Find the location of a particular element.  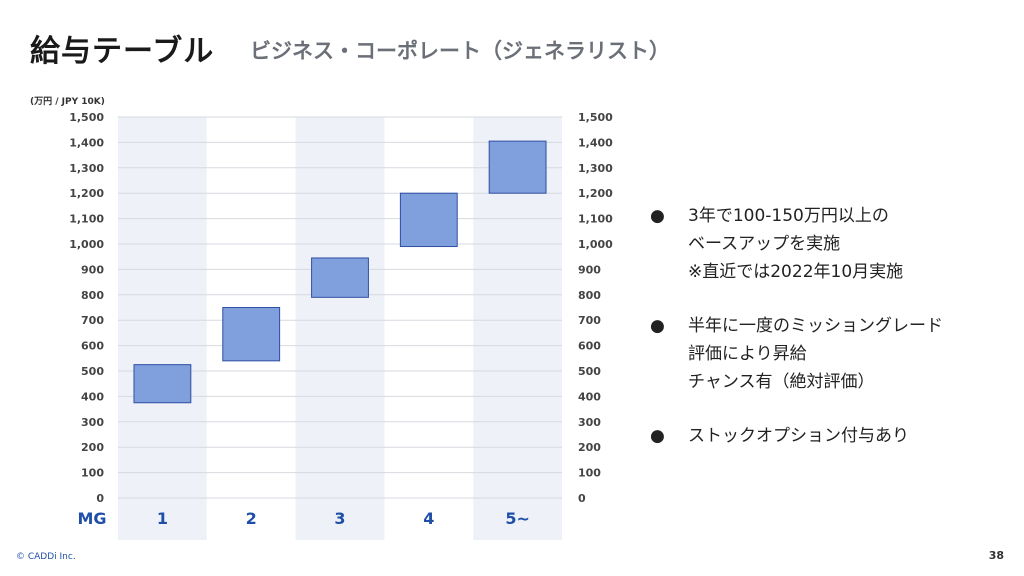

y-tick-label-right: 1,000 is located at coordinates (595, 244).